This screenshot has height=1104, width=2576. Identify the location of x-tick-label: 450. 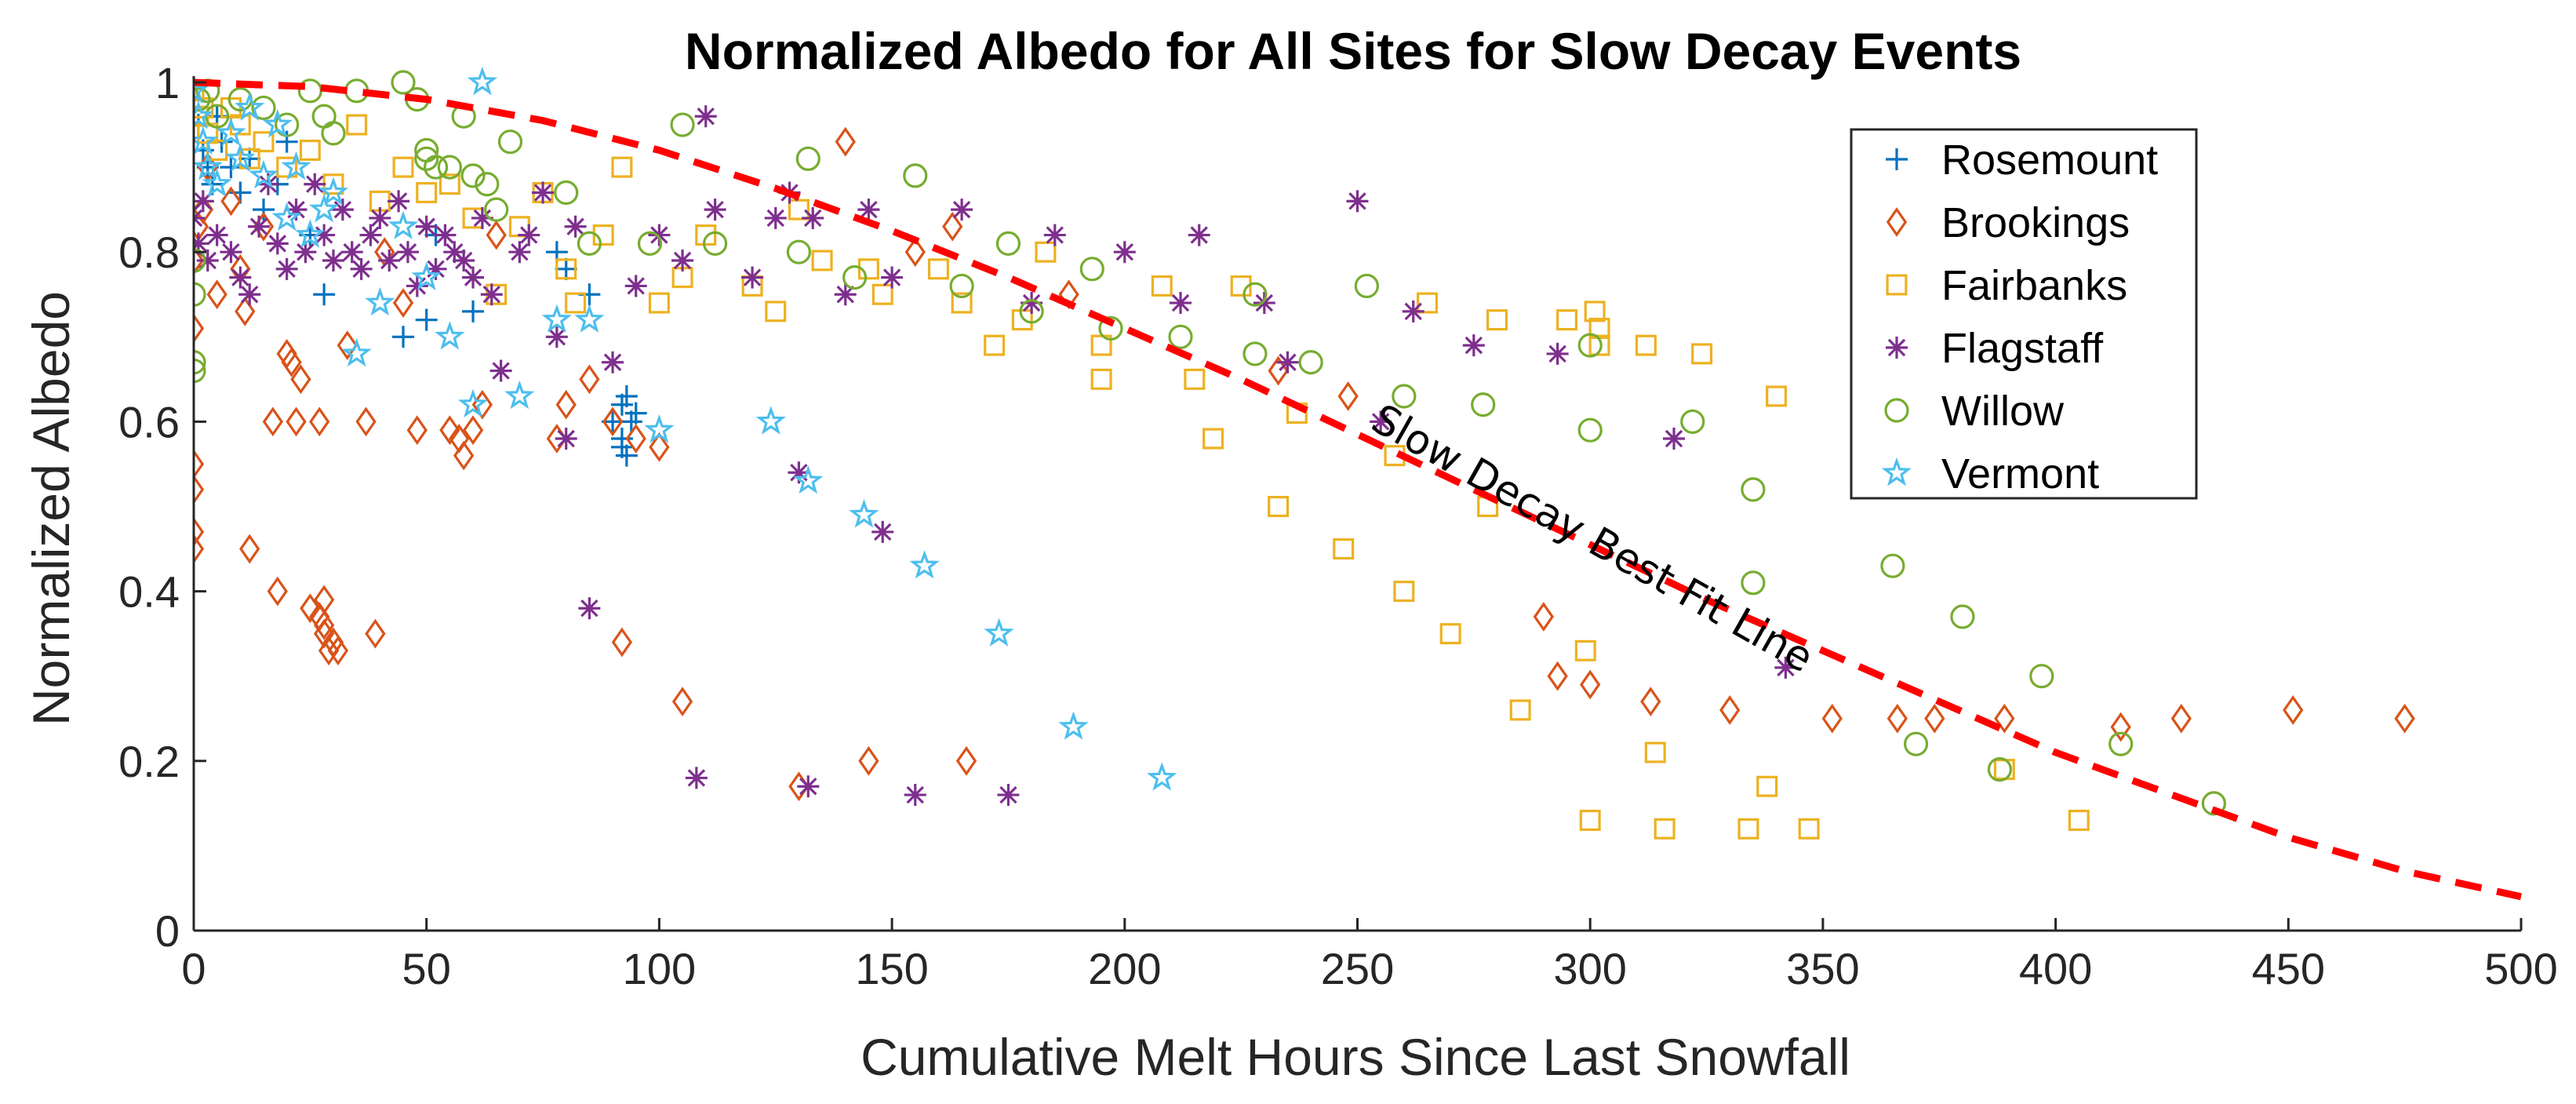
(2288, 968).